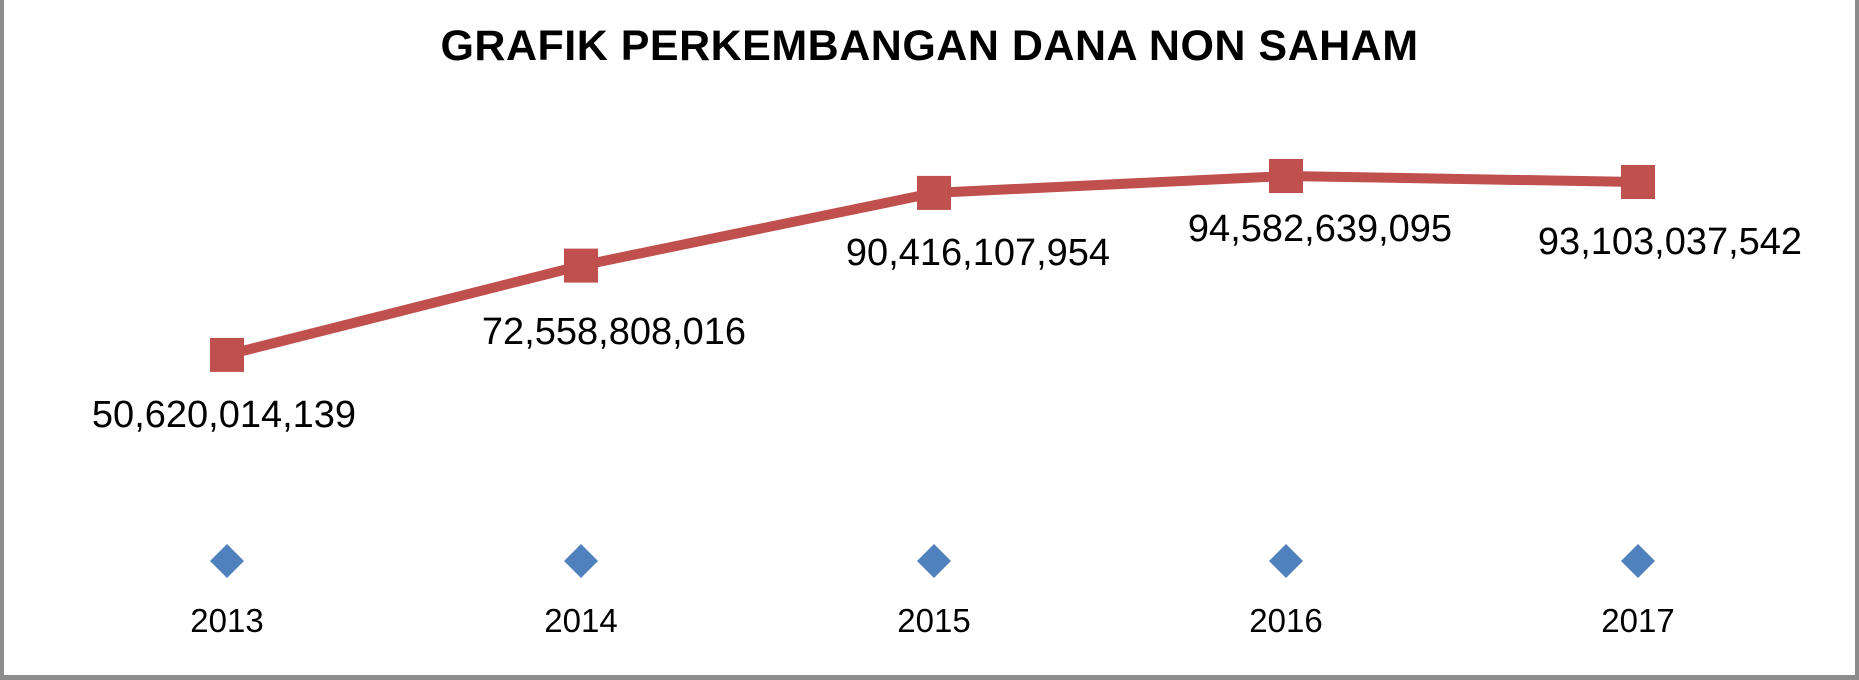  I want to click on data-label: 93,103,037,542, so click(1670, 242).